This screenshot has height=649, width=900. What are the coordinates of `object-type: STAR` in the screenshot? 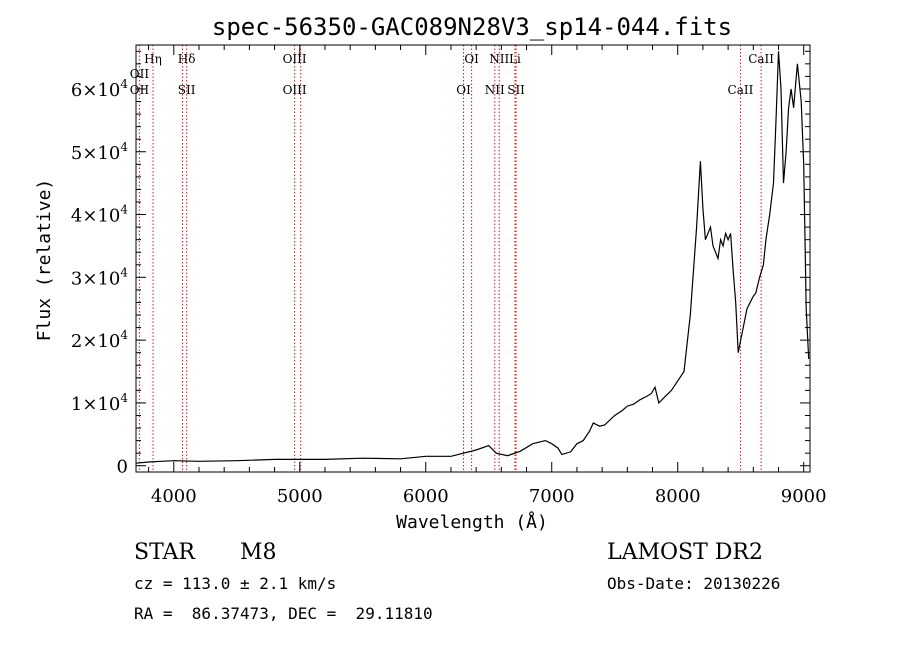 It's located at (164, 552).